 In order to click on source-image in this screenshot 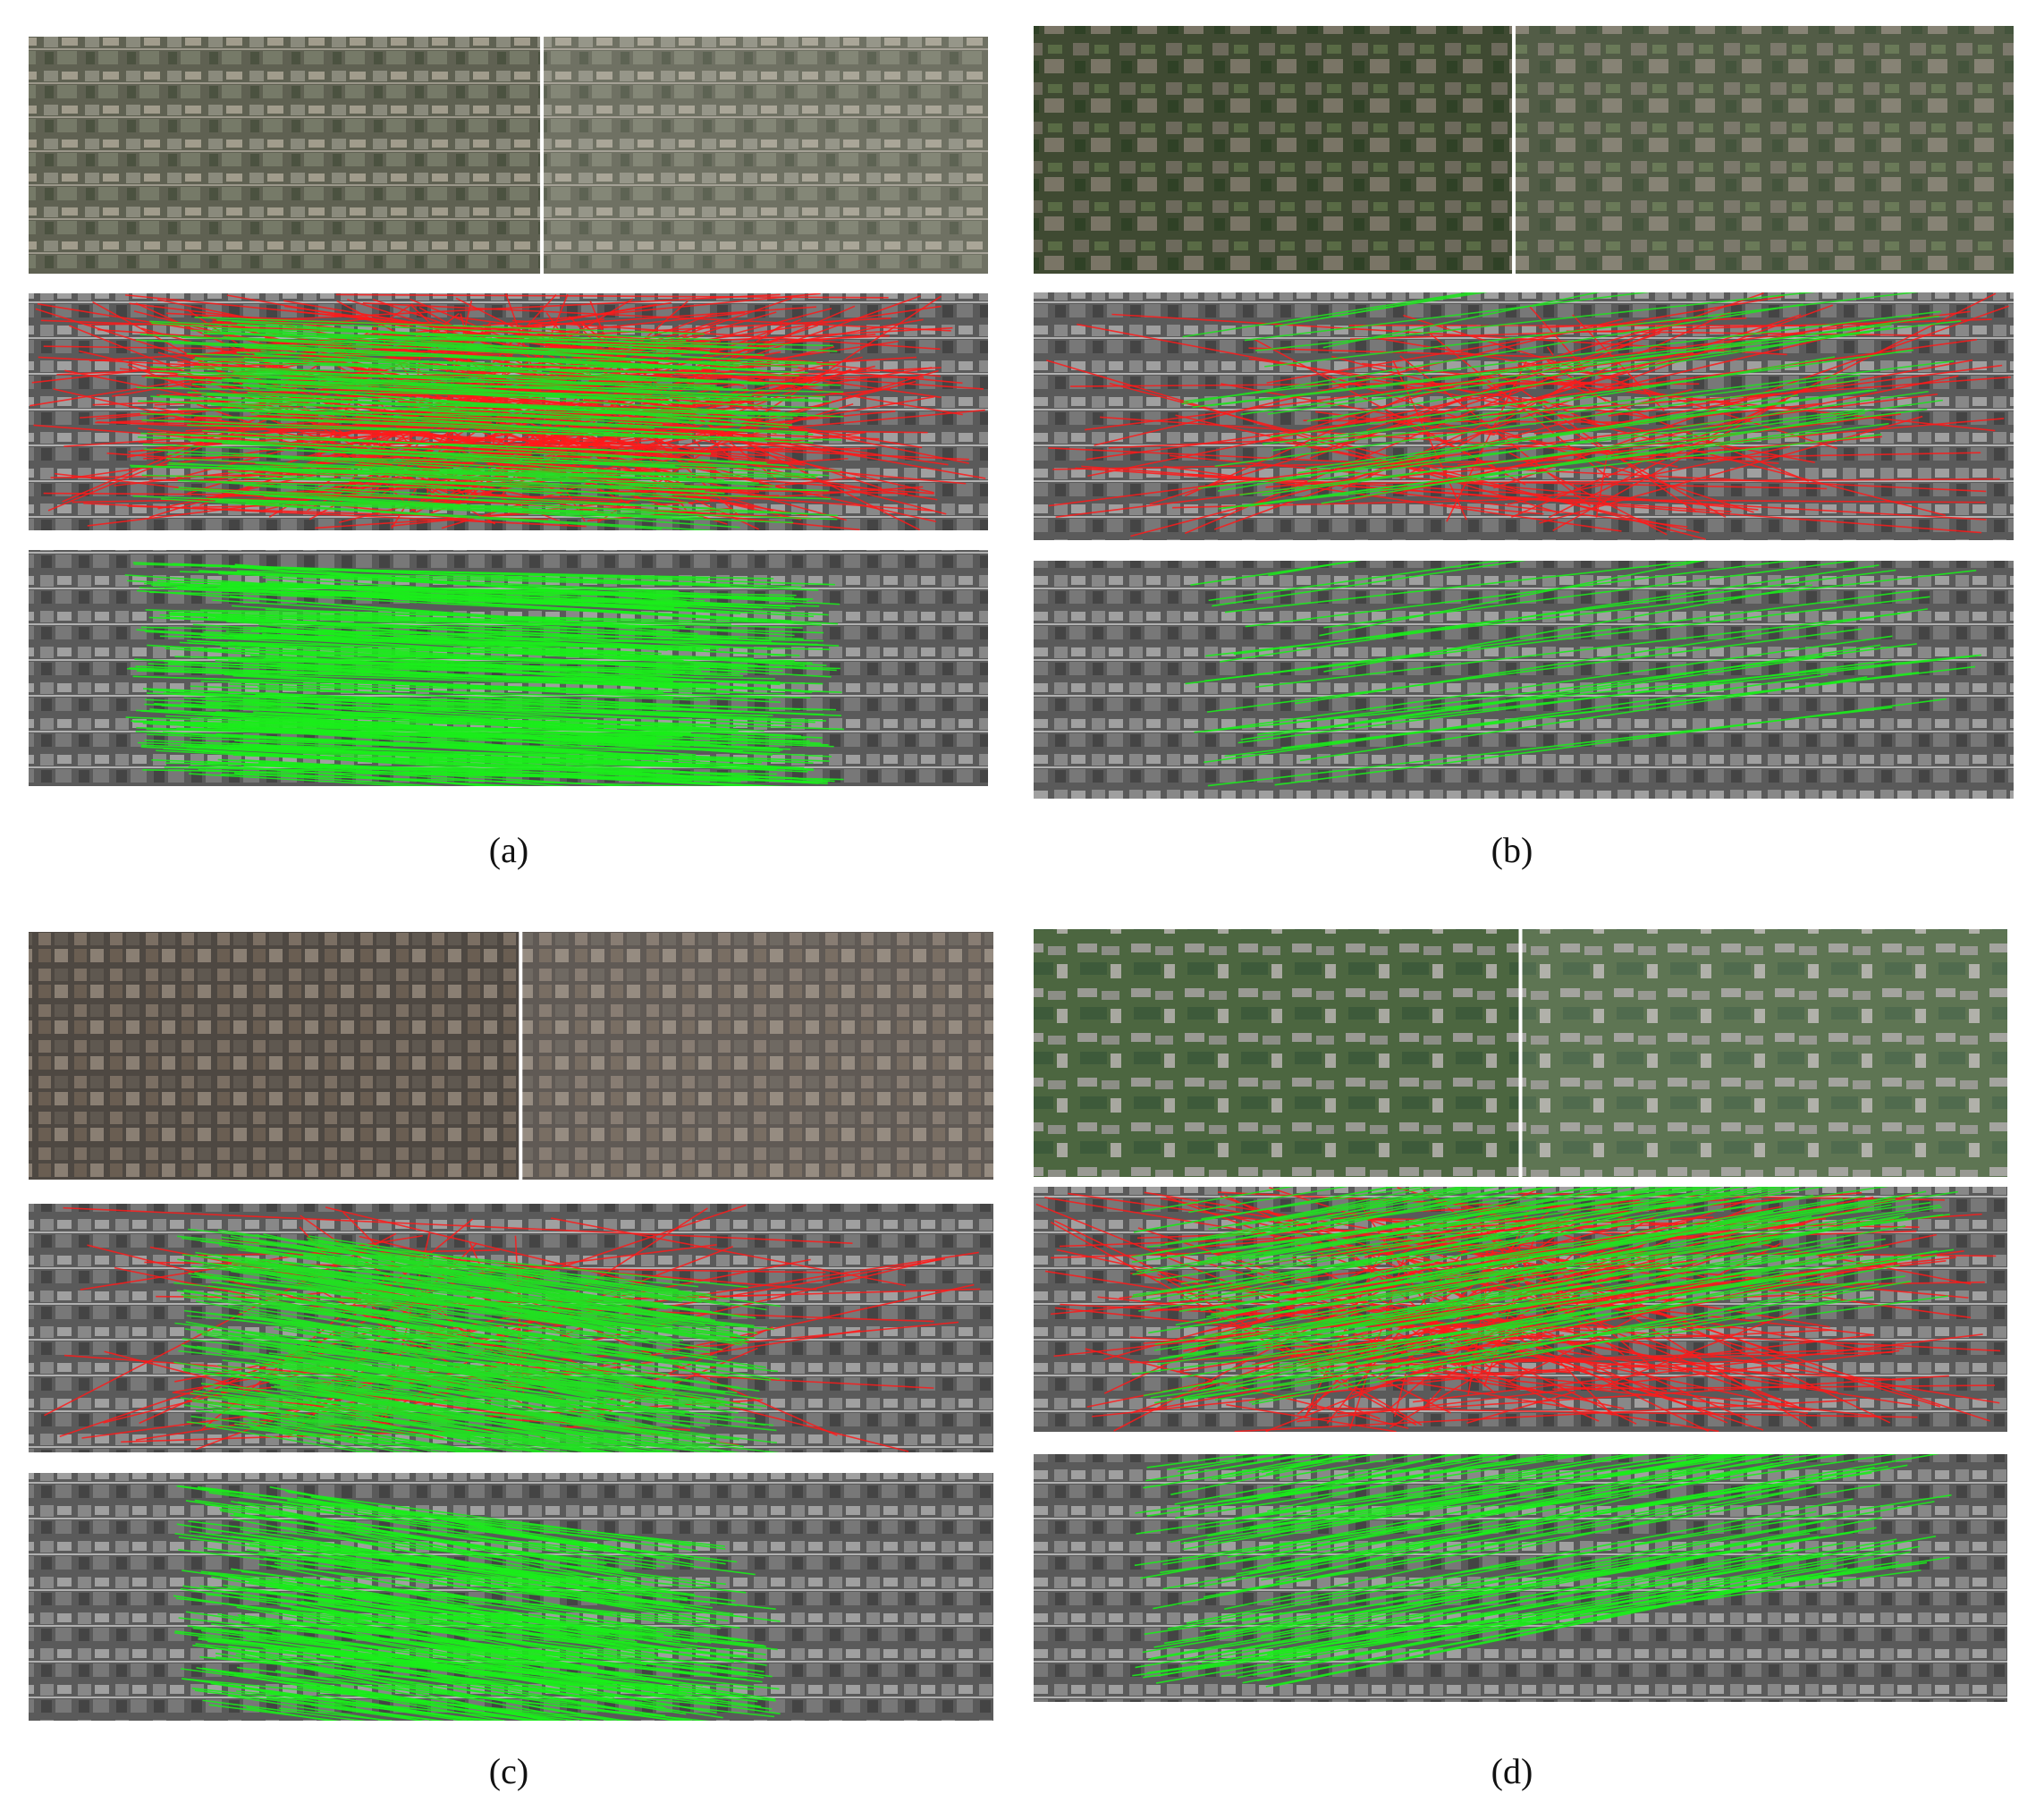, I will do `click(1273, 150)`.